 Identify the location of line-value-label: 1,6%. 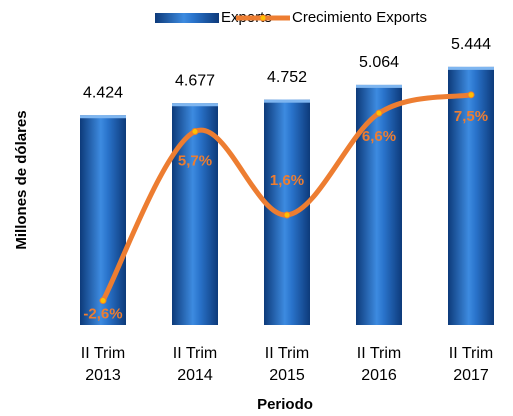
(287, 180).